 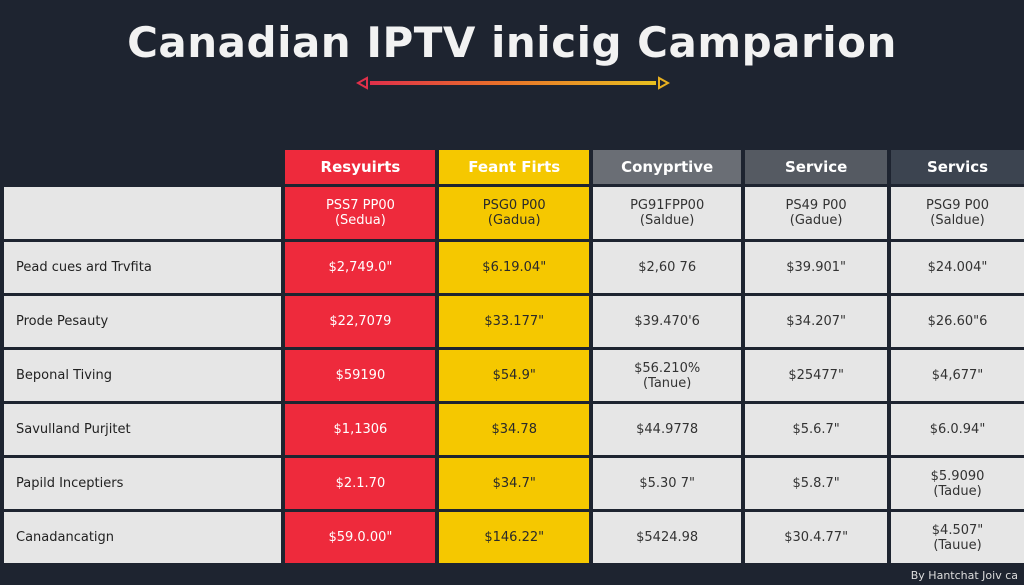 I want to click on subheader-cell: PSG0 P00 (Gadua), so click(x=514, y=213).